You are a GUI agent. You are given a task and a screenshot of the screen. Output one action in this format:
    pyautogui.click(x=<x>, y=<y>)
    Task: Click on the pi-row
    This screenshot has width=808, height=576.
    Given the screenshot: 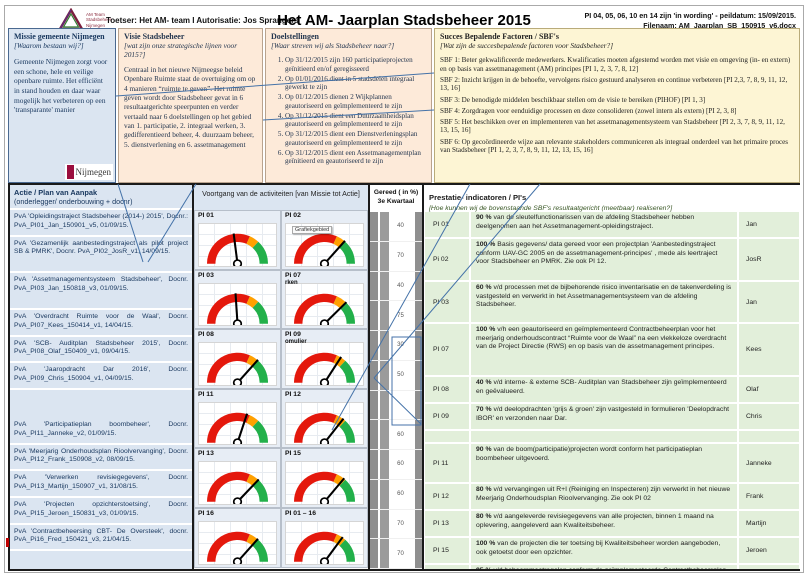 What is the action you would take?
    pyautogui.click(x=612, y=436)
    